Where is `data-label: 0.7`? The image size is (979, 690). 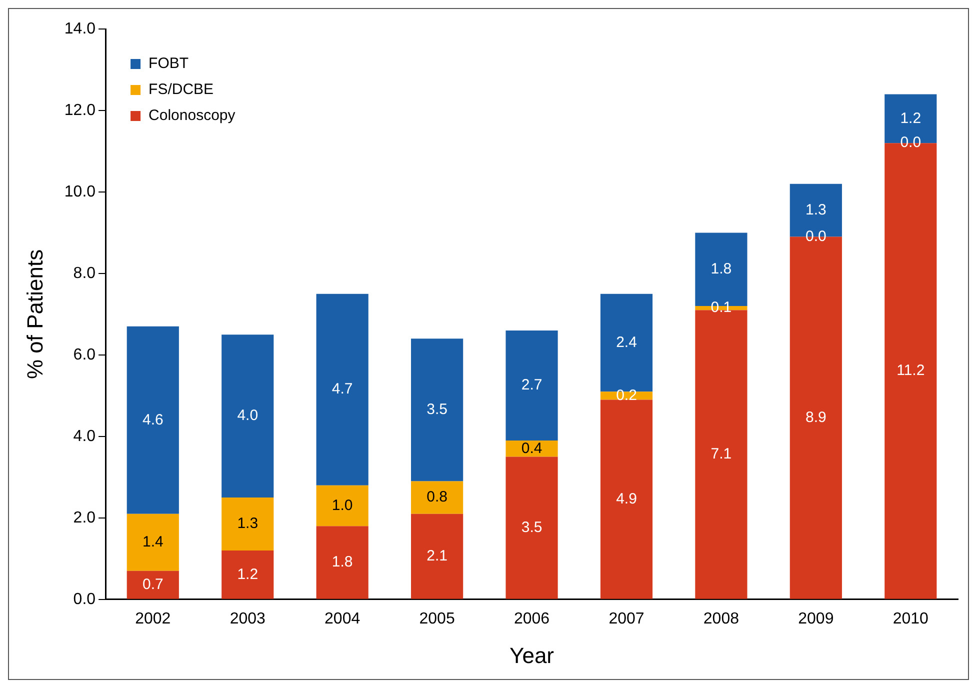 data-label: 0.7 is located at coordinates (153, 585).